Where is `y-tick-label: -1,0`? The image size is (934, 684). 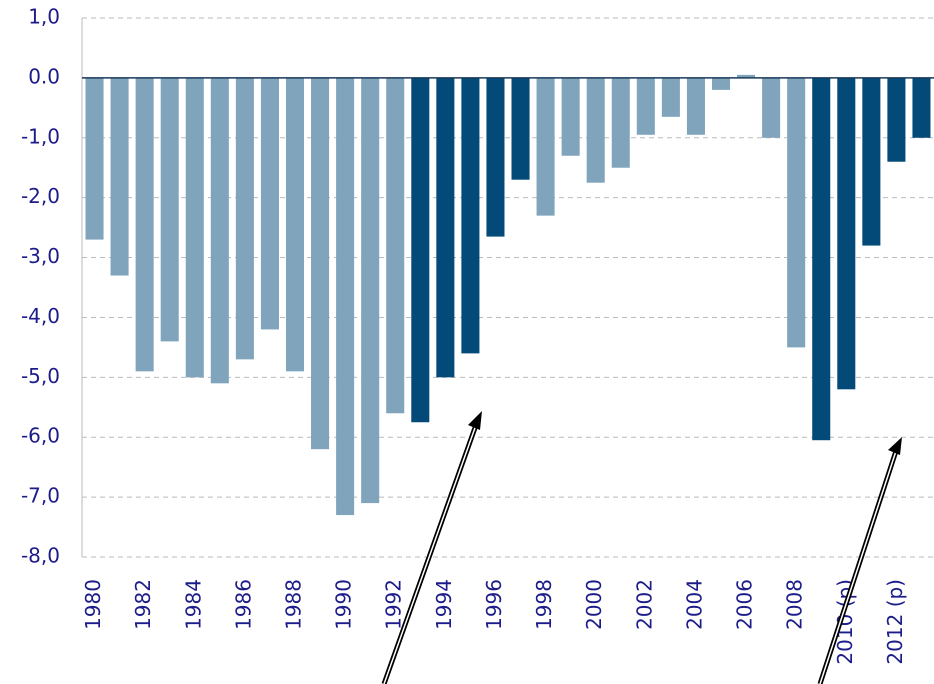
y-tick-label: -1,0 is located at coordinates (40, 136).